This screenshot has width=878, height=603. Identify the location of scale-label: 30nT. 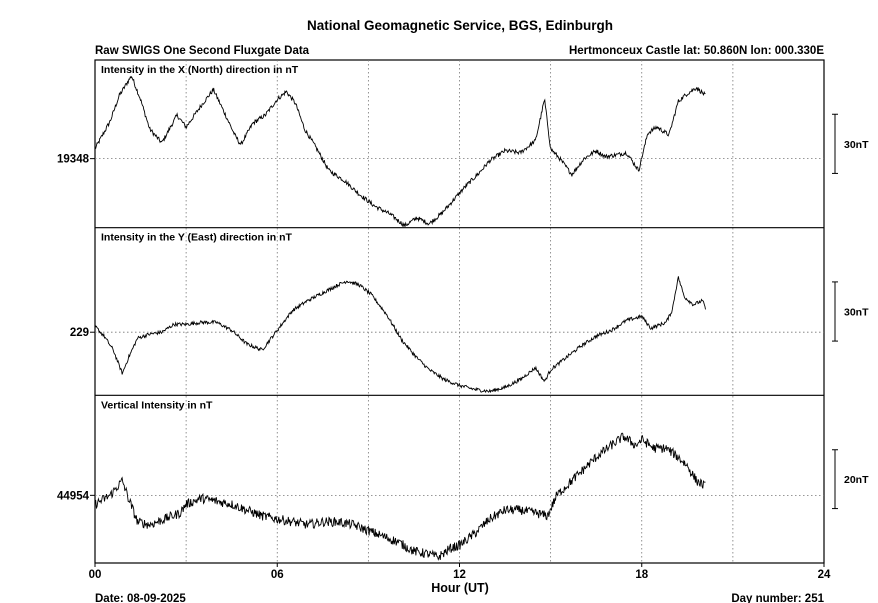
(856, 313).